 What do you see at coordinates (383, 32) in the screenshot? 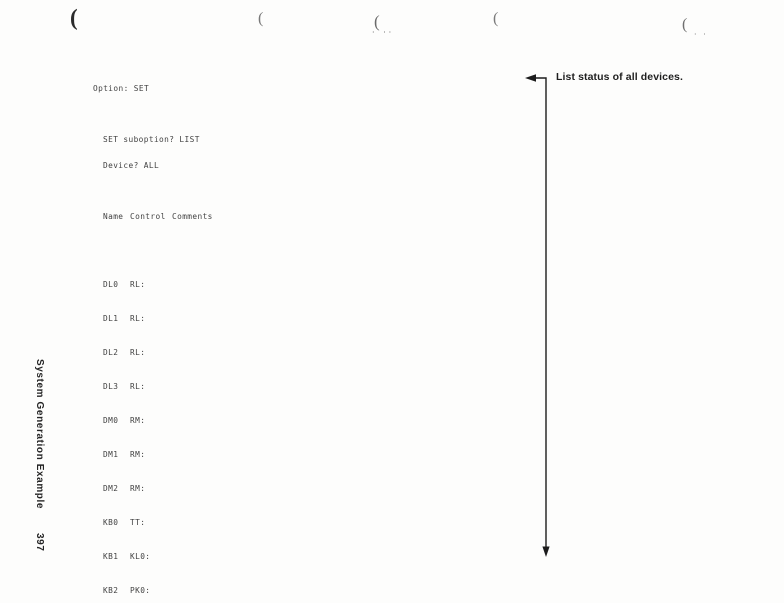
I see `scan-artifact-dots: · ··` at bounding box center [383, 32].